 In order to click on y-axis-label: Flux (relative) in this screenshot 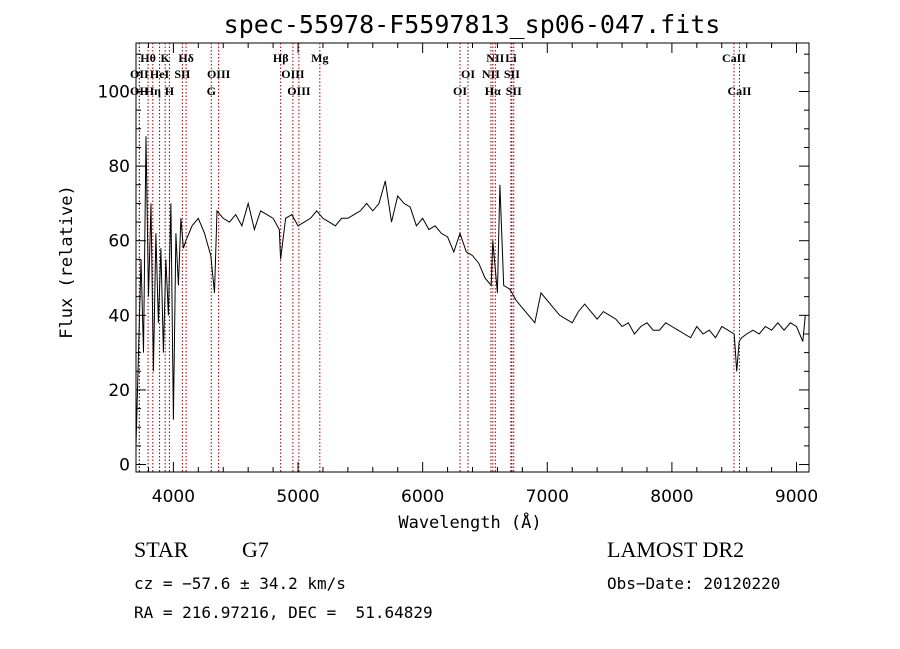, I will do `click(67, 262)`.